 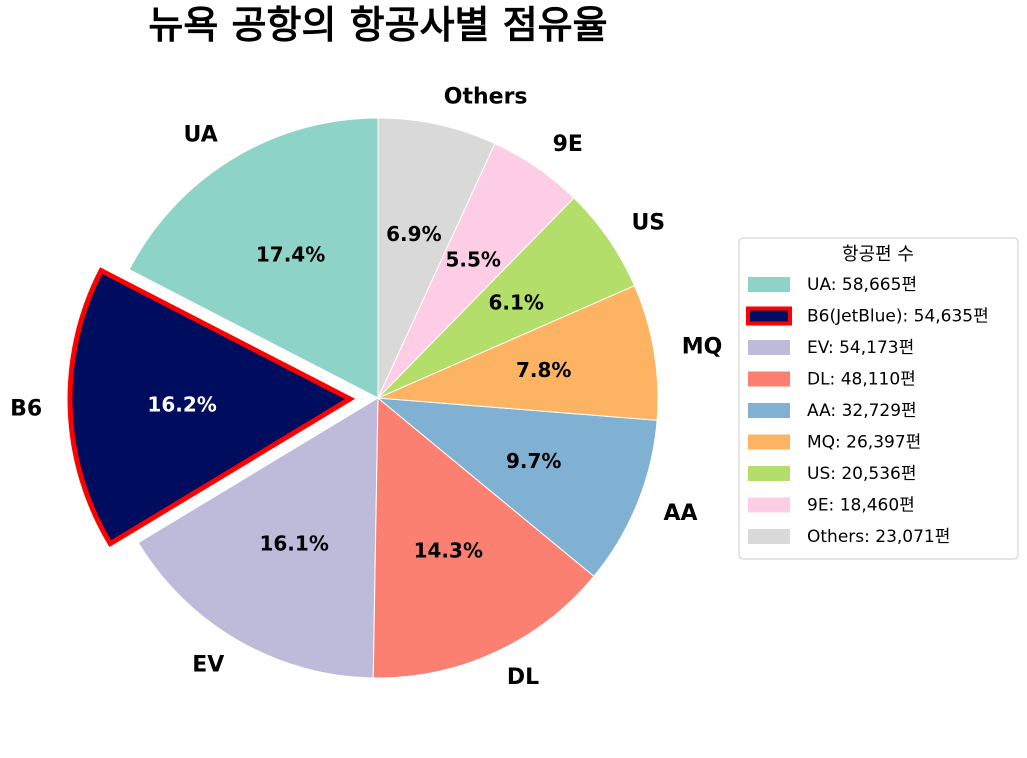 I want to click on pie-slice-aa, so click(x=517, y=487).